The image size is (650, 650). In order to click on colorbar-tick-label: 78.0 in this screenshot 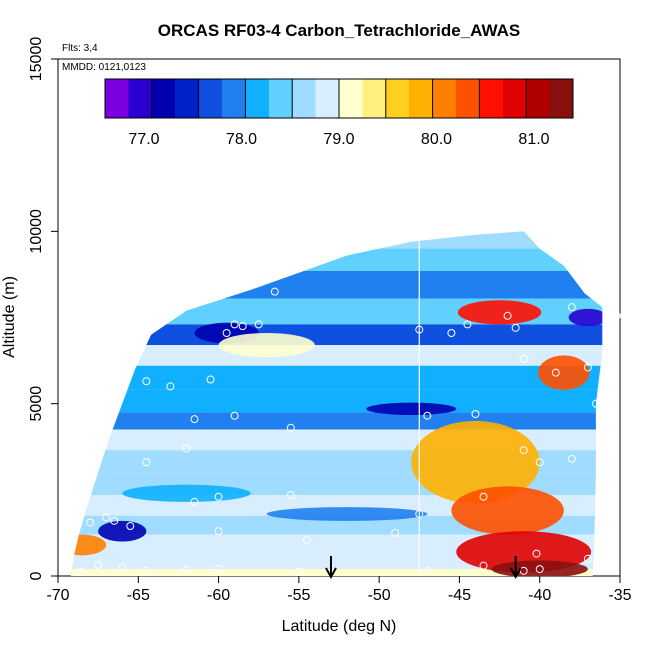, I will do `click(241, 139)`.